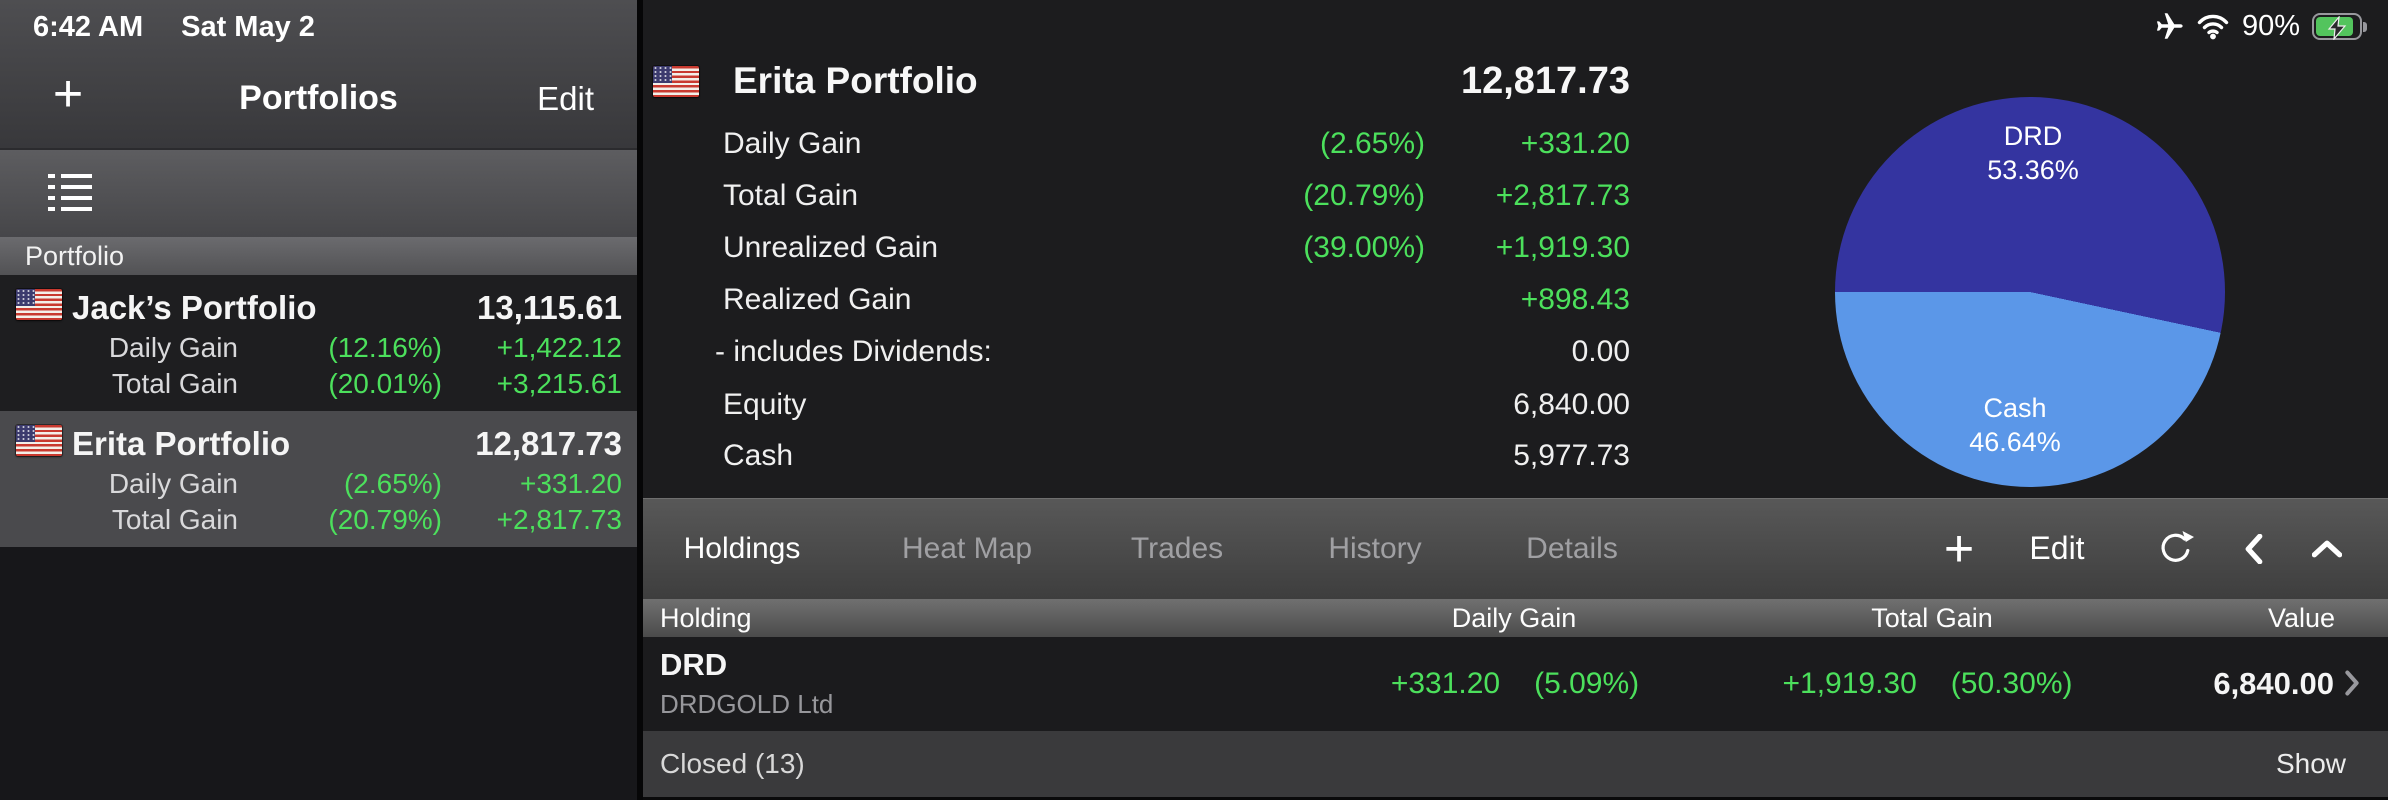 Image resolution: width=2388 pixels, height=800 pixels. I want to click on col-daily-gain: Daily Gain, so click(1514, 618).